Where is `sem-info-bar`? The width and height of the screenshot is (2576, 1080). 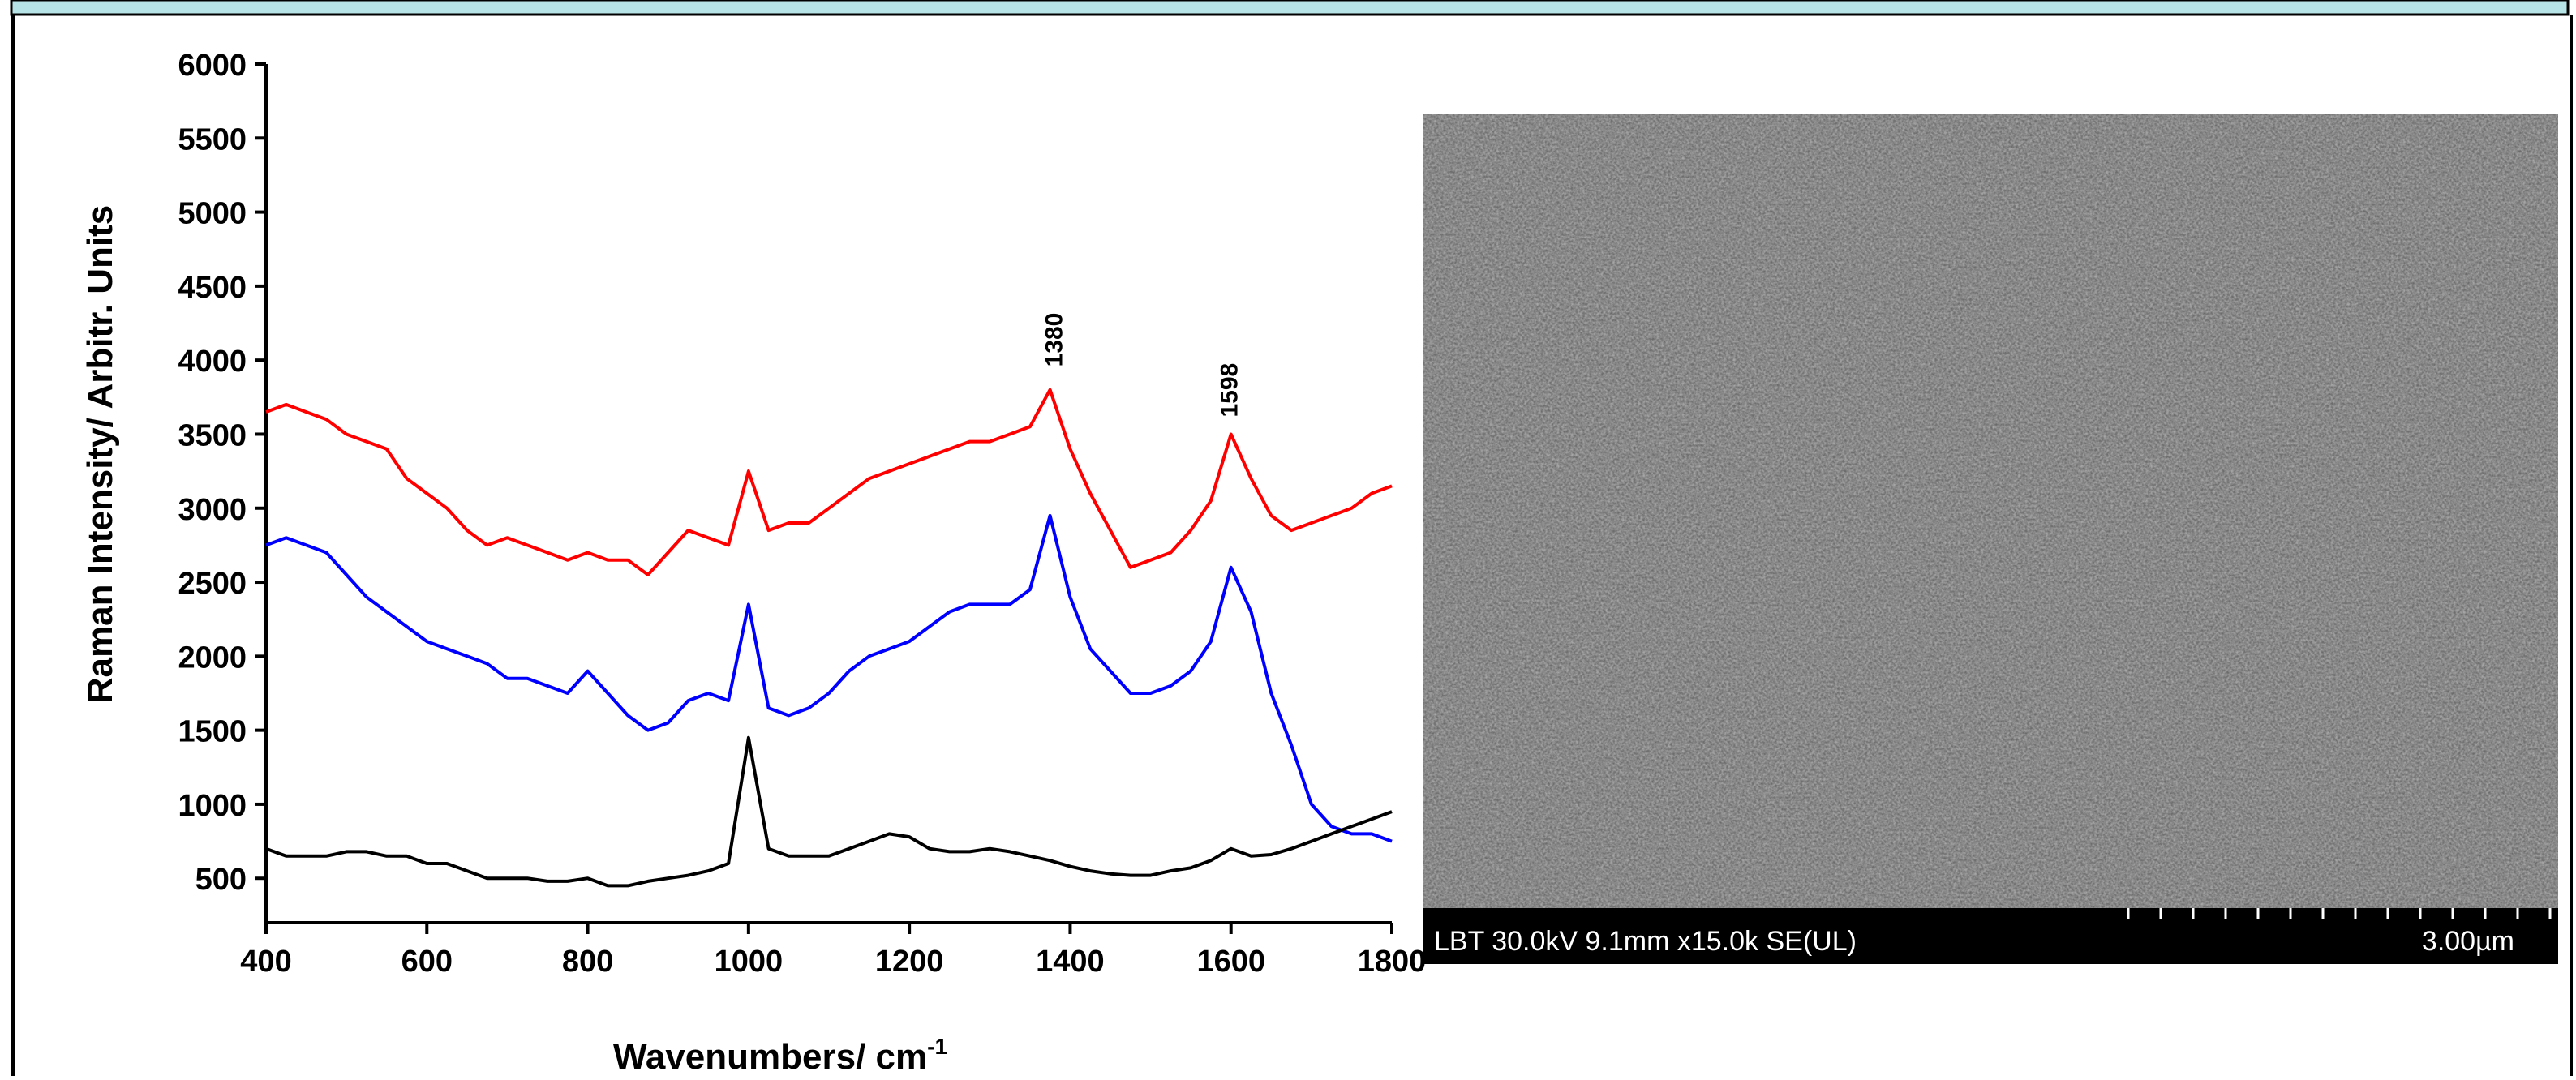
sem-info-bar is located at coordinates (1990, 936).